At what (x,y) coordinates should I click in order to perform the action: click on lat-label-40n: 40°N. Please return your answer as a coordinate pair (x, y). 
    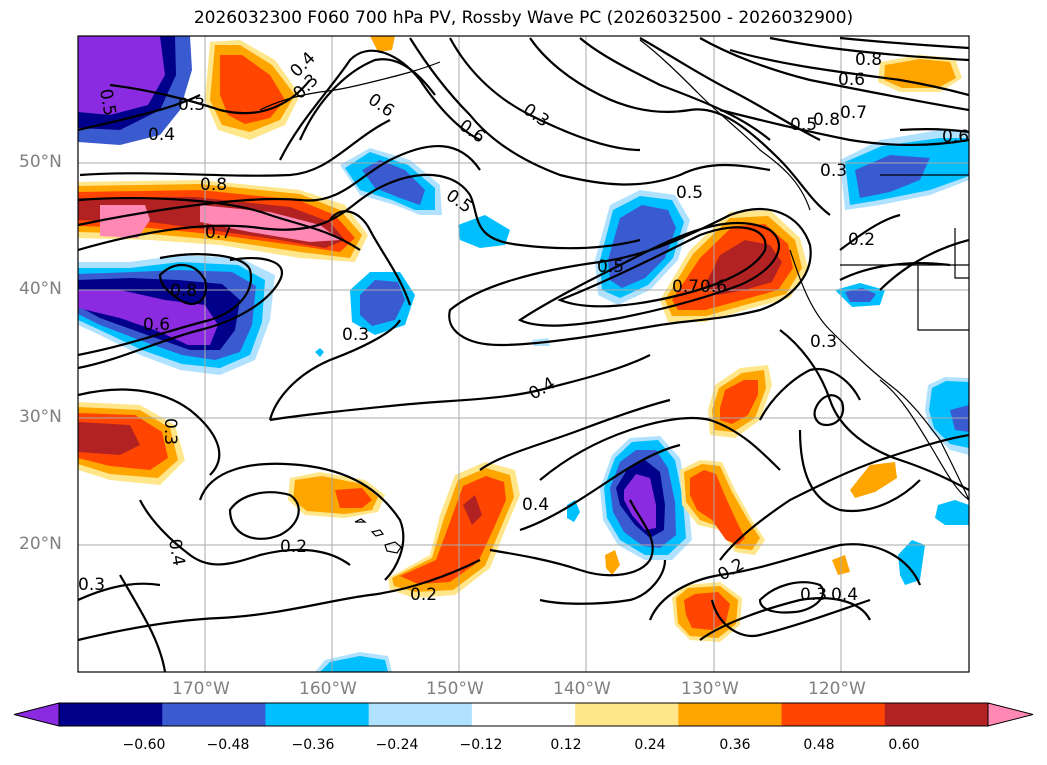
    Looking at the image, I should click on (40, 289).